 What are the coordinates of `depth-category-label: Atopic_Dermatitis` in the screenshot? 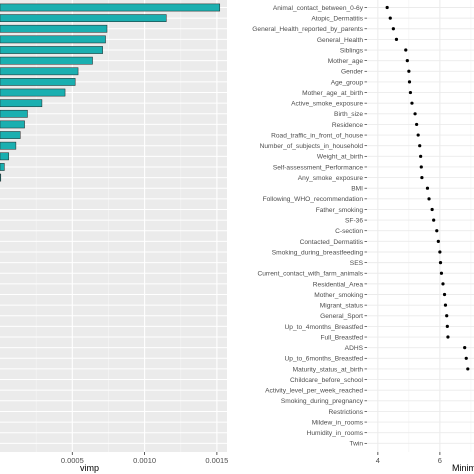 It's located at (337, 19).